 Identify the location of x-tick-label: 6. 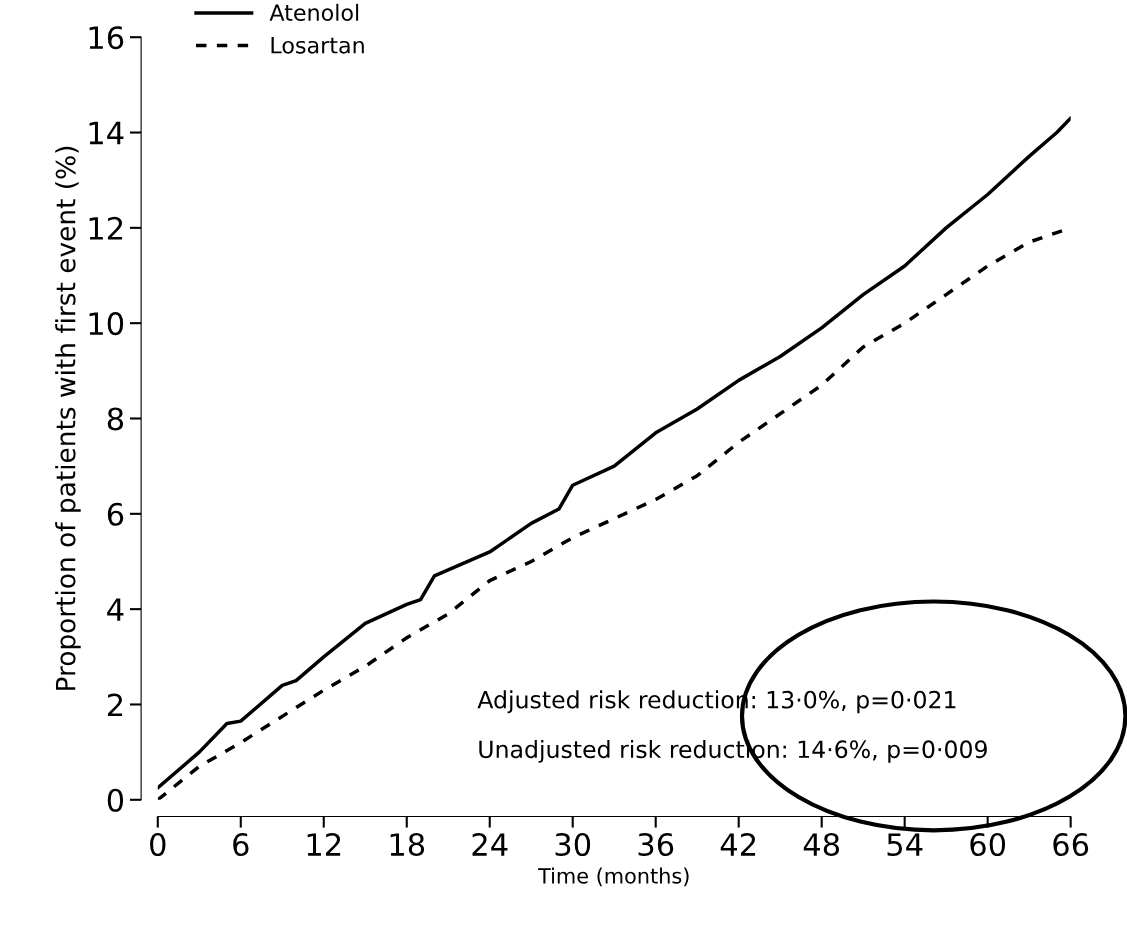
(241, 844).